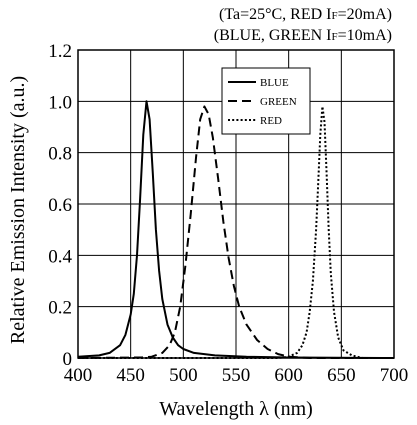 The width and height of the screenshot is (417, 425). I want to click on y-tick-label: 0.2, so click(60, 308).